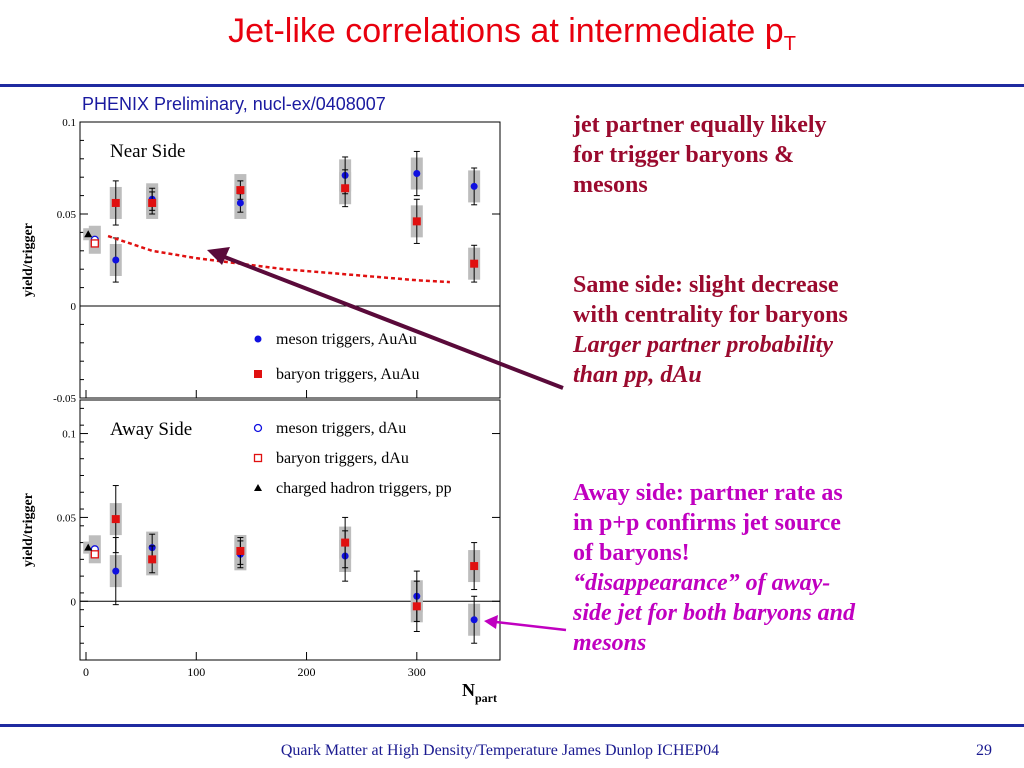  Describe the element at coordinates (714, 613) in the screenshot. I see `annotation-italic-line: side jet for both baryons and` at that location.